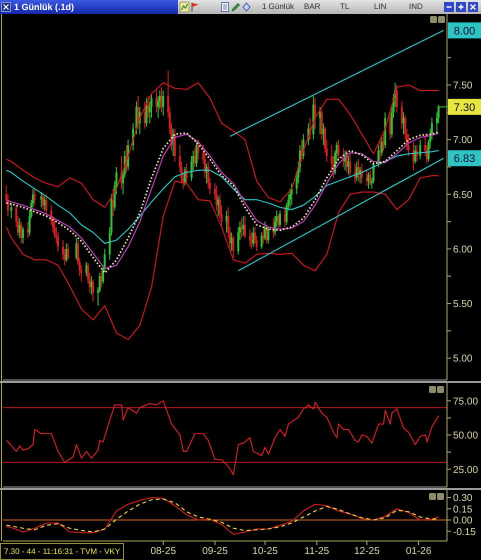  I want to click on x-tick-label: 12-25, so click(367, 552).